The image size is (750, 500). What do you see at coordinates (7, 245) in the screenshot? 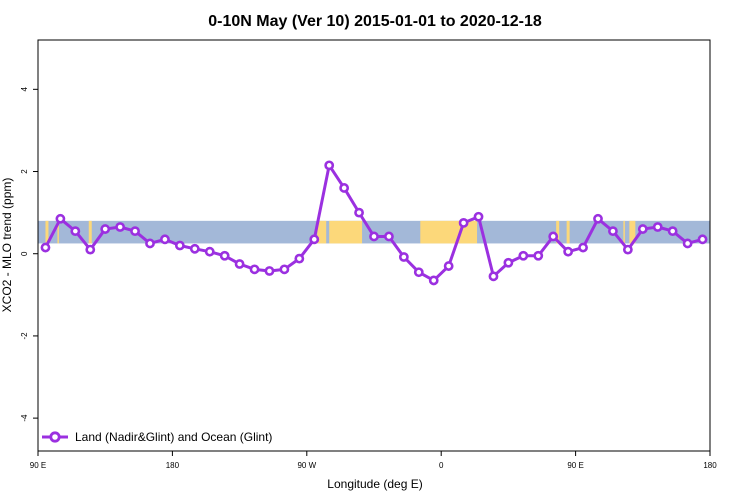
I see `y-axis-label: XCO2 - MLO trend (ppm)` at bounding box center [7, 245].